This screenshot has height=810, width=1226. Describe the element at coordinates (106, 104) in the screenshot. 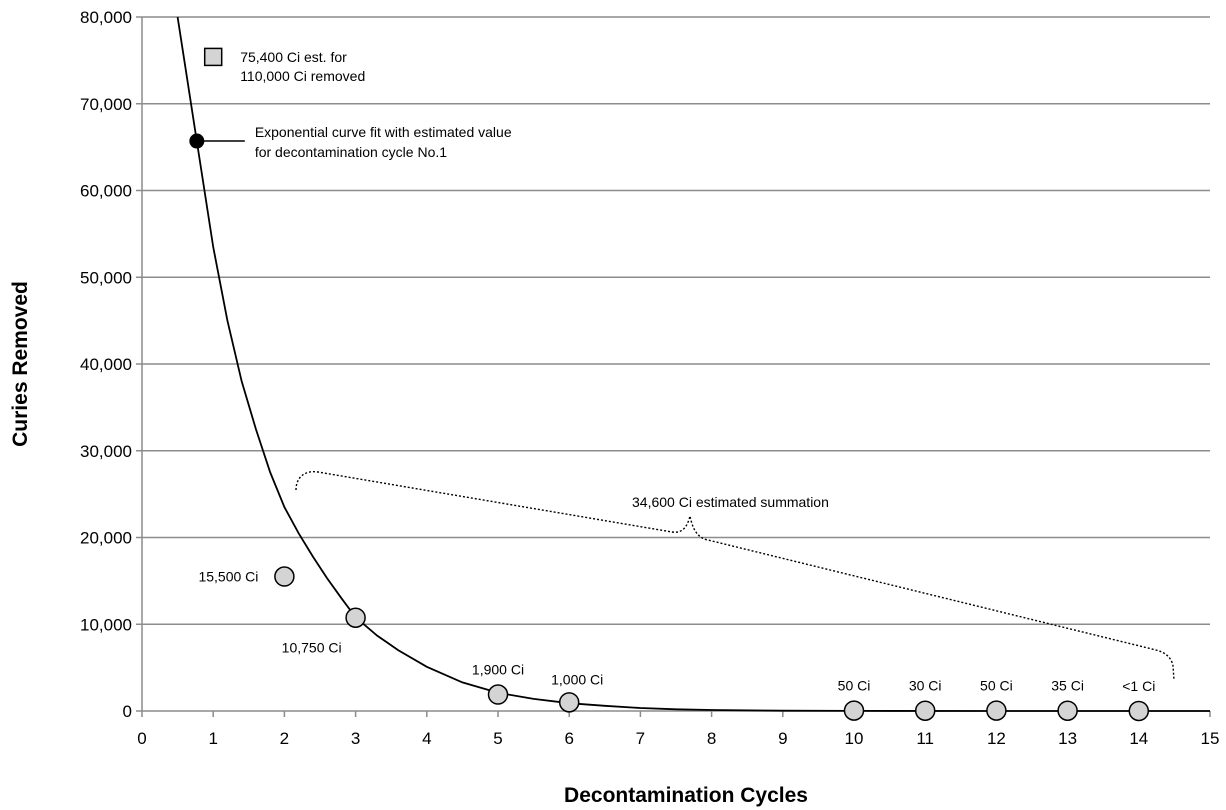

I see `y-tick-label: 70,000` at that location.